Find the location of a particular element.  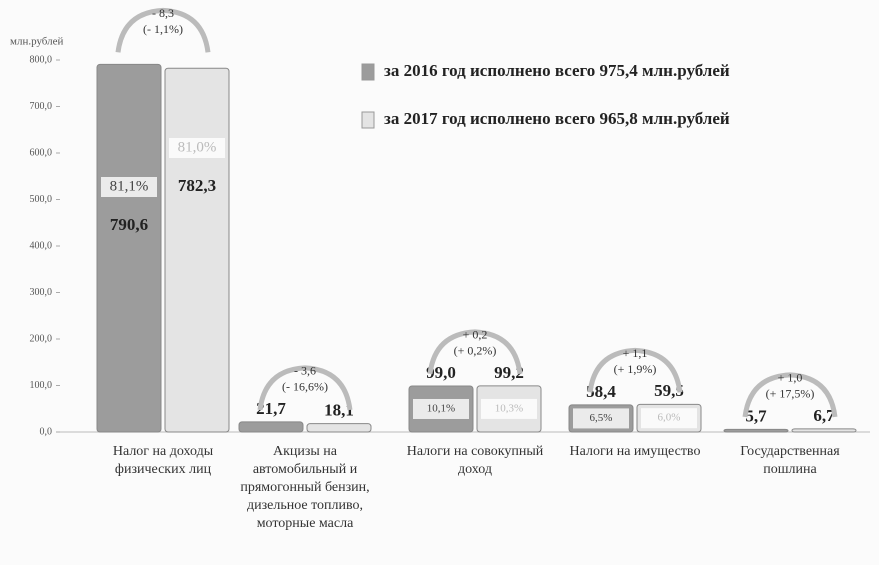

value-label: 790,6 is located at coordinates (129, 224).